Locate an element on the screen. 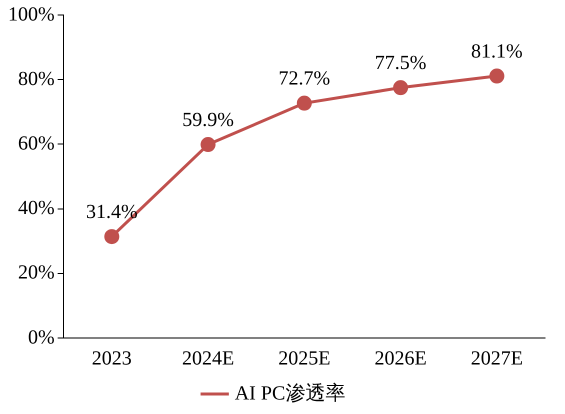  data-label: 31.4% is located at coordinates (112, 211).